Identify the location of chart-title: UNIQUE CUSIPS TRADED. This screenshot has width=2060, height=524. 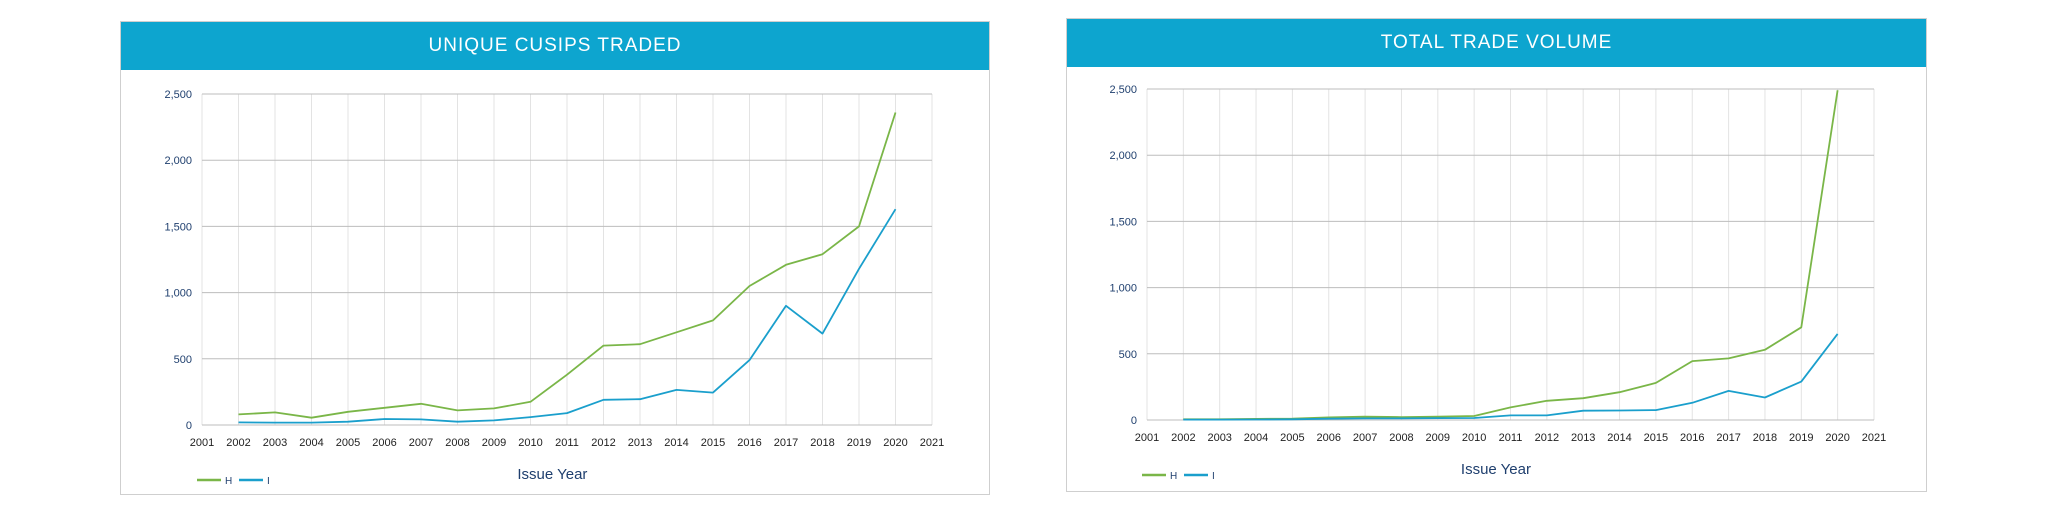
(555, 46).